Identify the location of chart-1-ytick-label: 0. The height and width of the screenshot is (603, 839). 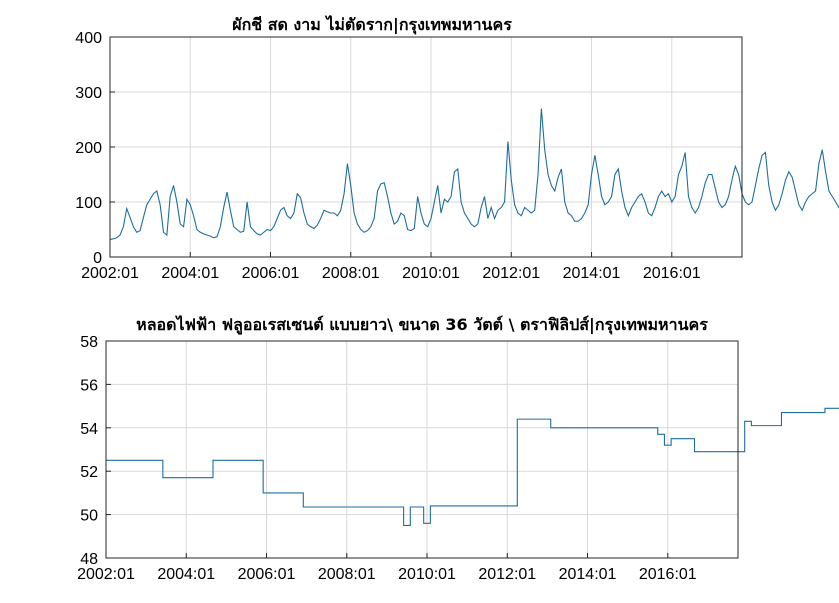
(97, 258).